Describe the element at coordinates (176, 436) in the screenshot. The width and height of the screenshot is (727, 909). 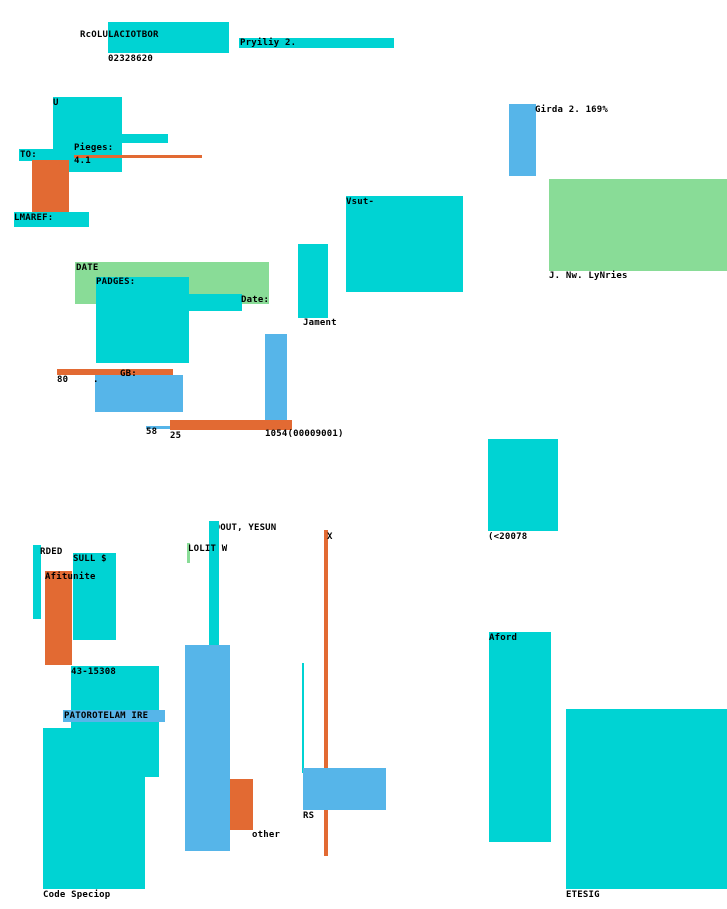
I see `n25-label: 25` at that location.